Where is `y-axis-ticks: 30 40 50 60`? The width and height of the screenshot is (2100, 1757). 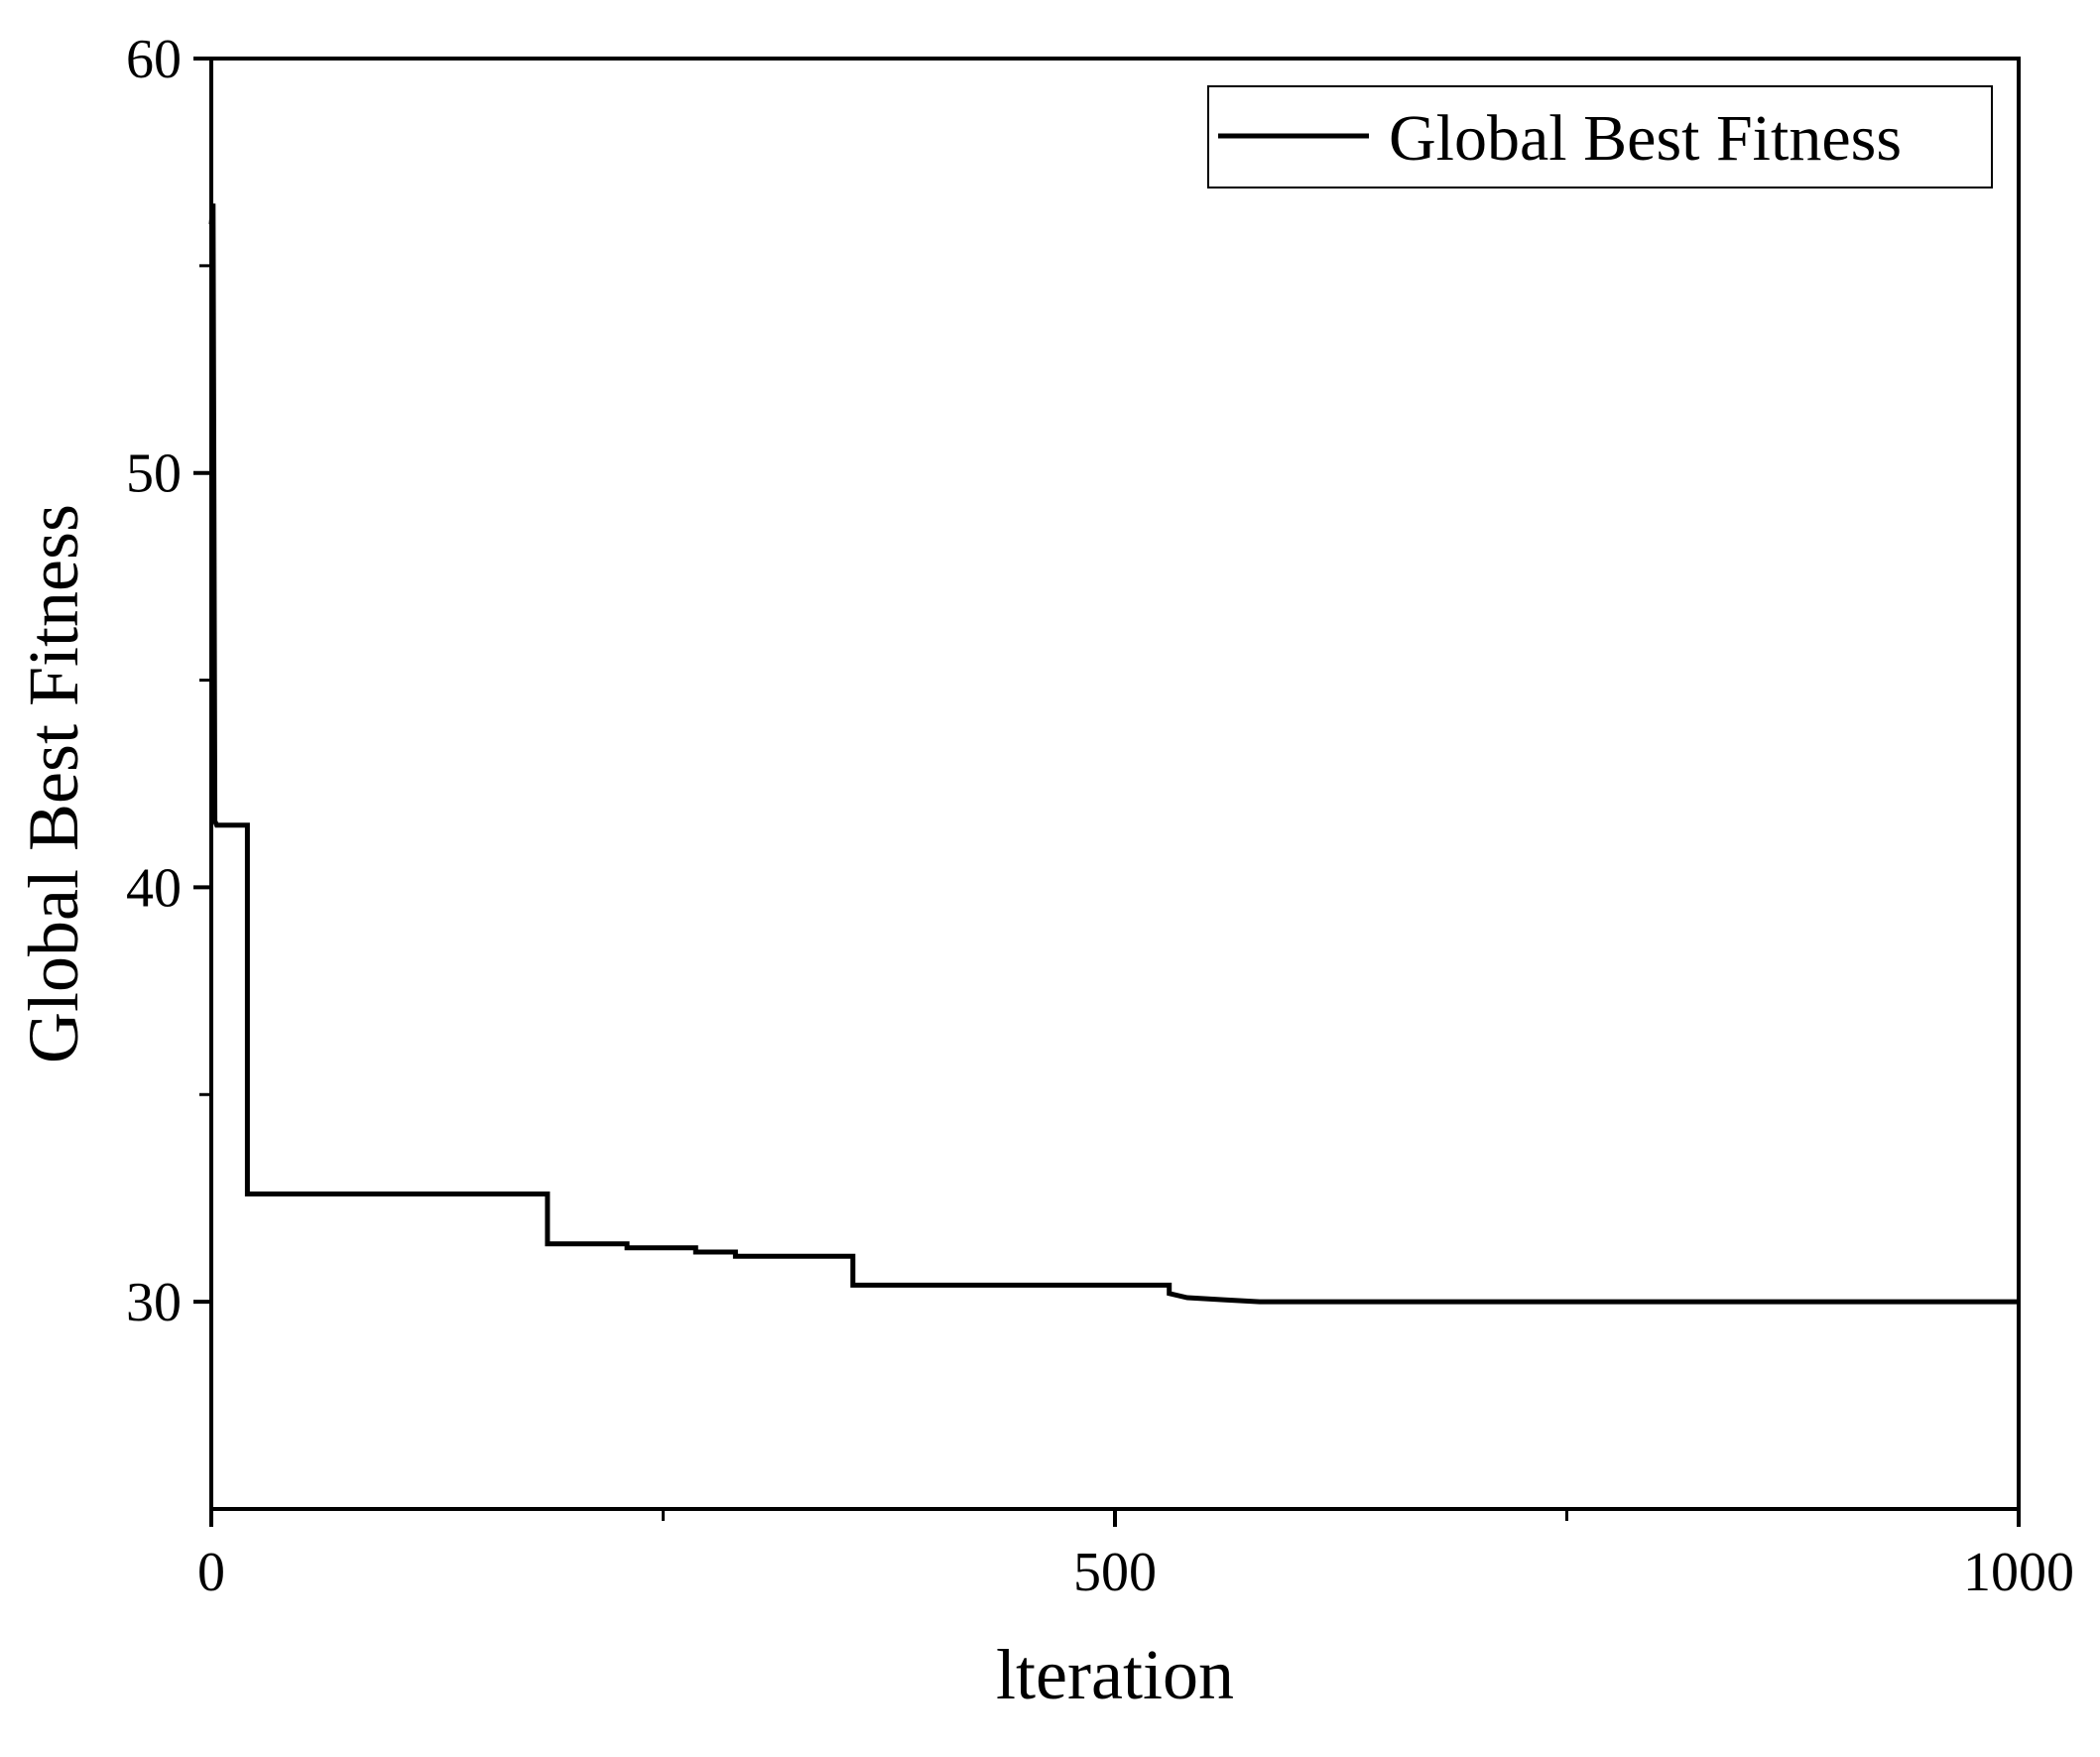
y-axis-ticks: 30 40 50 60 is located at coordinates (168, 681).